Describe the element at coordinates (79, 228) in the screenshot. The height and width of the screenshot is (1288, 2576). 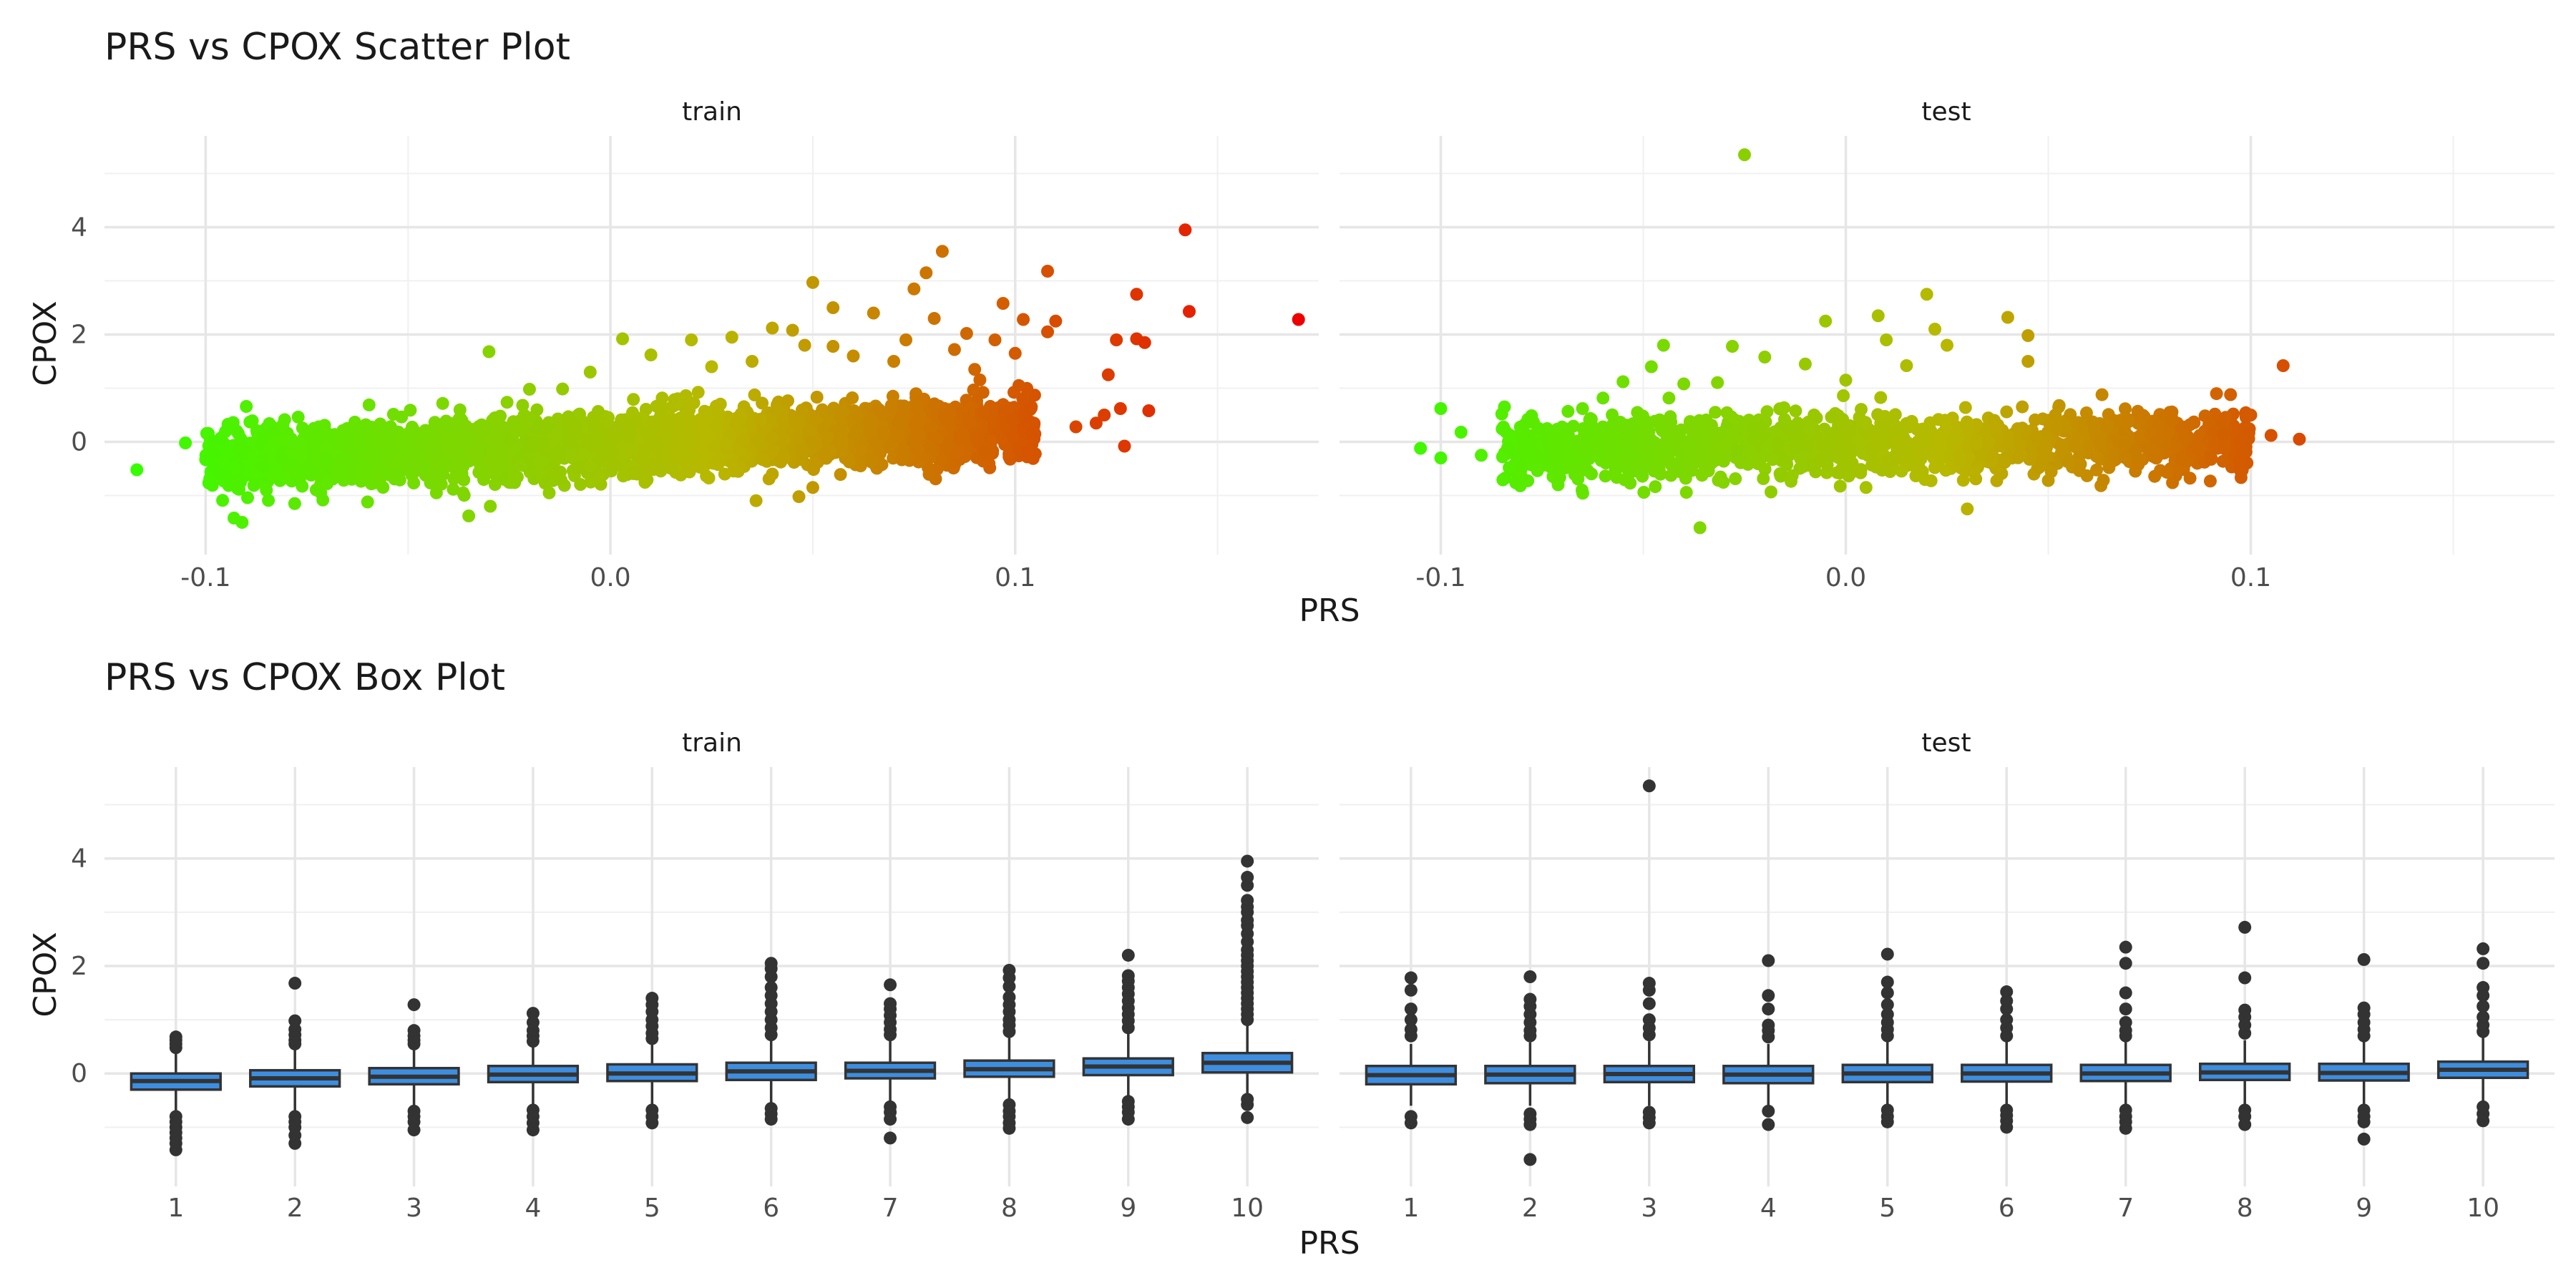
I see `scatter-y-tick-label: 4` at that location.